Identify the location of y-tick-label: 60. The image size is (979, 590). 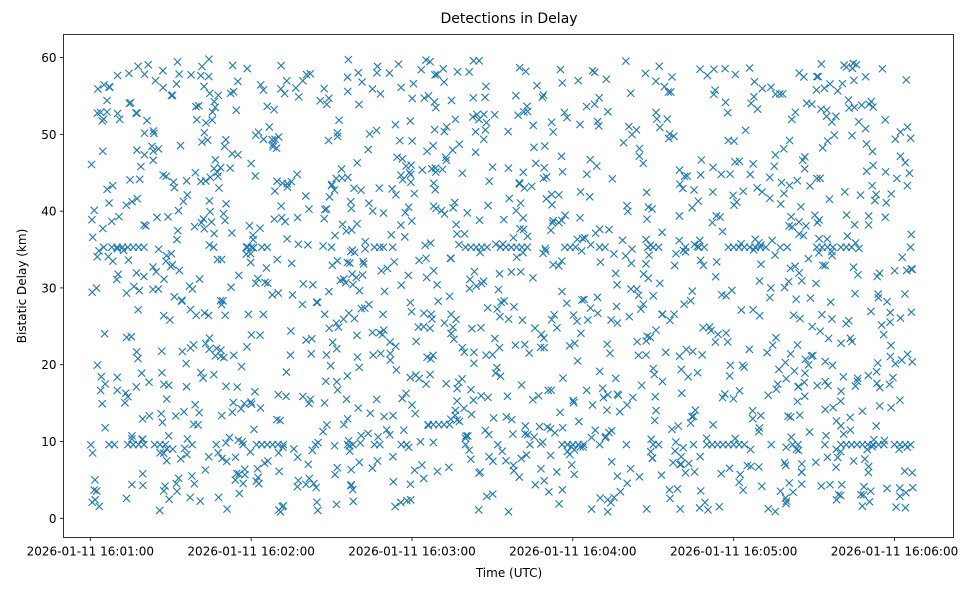
(48, 58).